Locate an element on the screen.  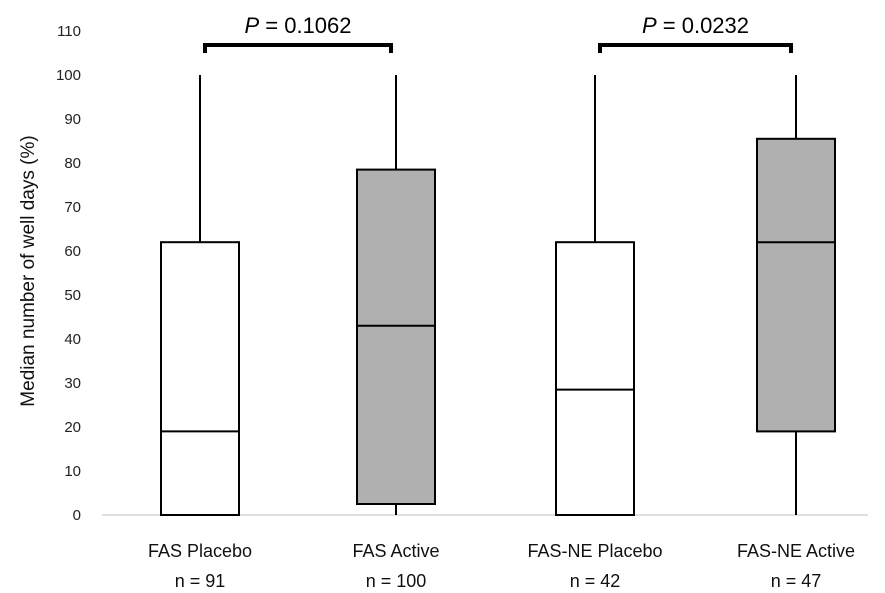
p-value-label: P = 0.0232 is located at coordinates (695, 25).